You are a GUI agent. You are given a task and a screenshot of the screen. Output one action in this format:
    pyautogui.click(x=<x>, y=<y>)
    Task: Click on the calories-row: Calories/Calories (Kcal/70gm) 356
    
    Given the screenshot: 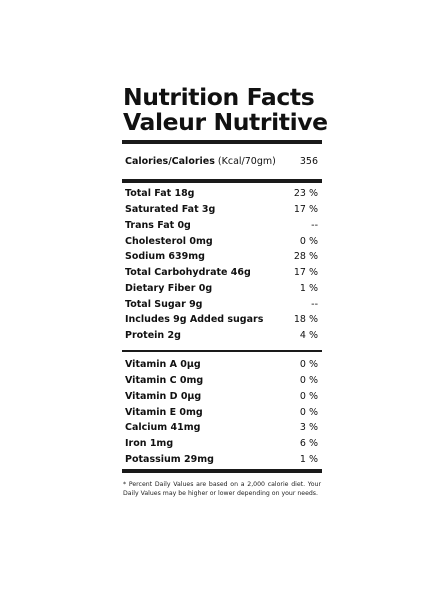 What is the action you would take?
    pyautogui.click(x=221, y=161)
    